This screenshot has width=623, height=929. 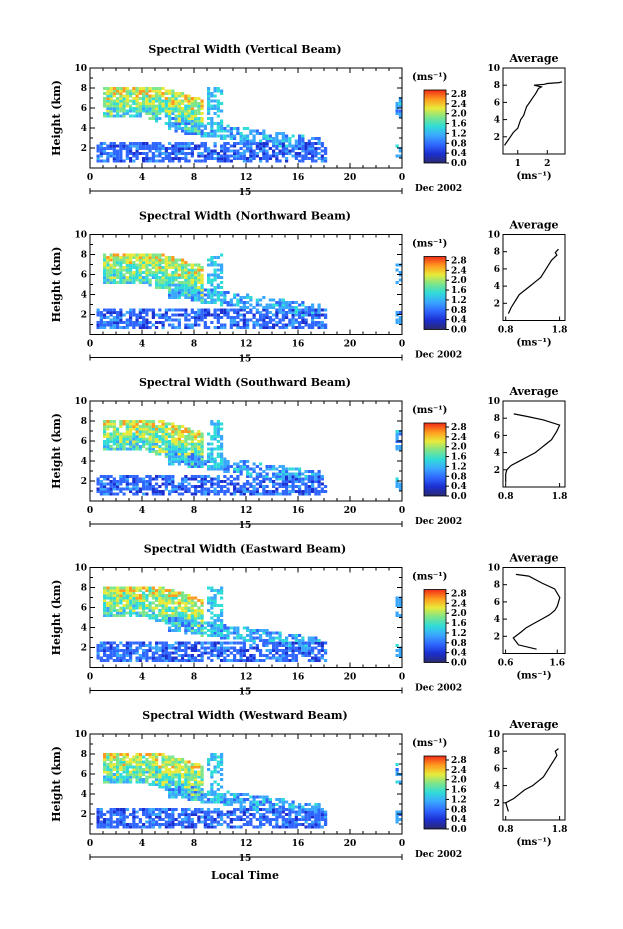 I want to click on y-tick-label: 10, so click(x=80, y=69).